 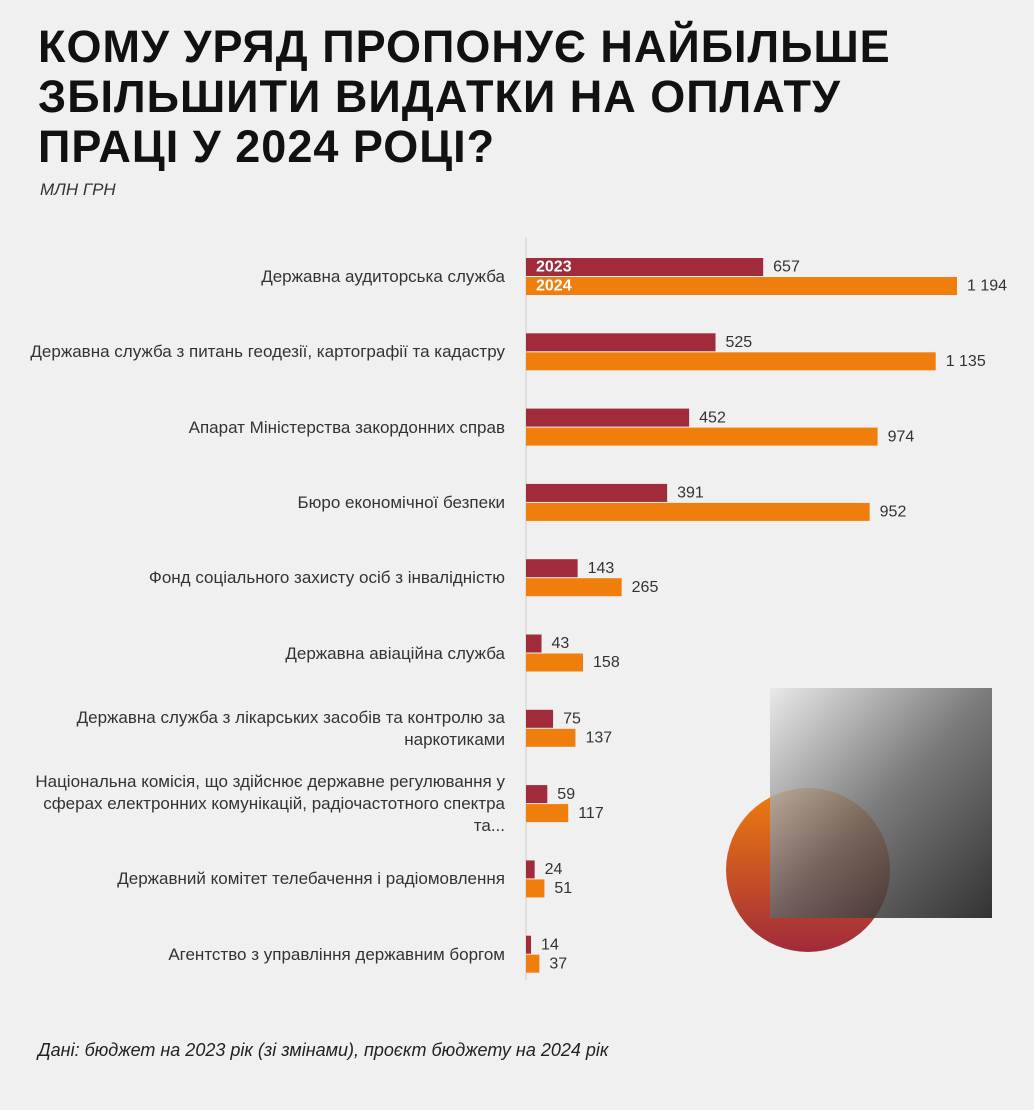 I want to click on value-label: 24, so click(x=554, y=869).